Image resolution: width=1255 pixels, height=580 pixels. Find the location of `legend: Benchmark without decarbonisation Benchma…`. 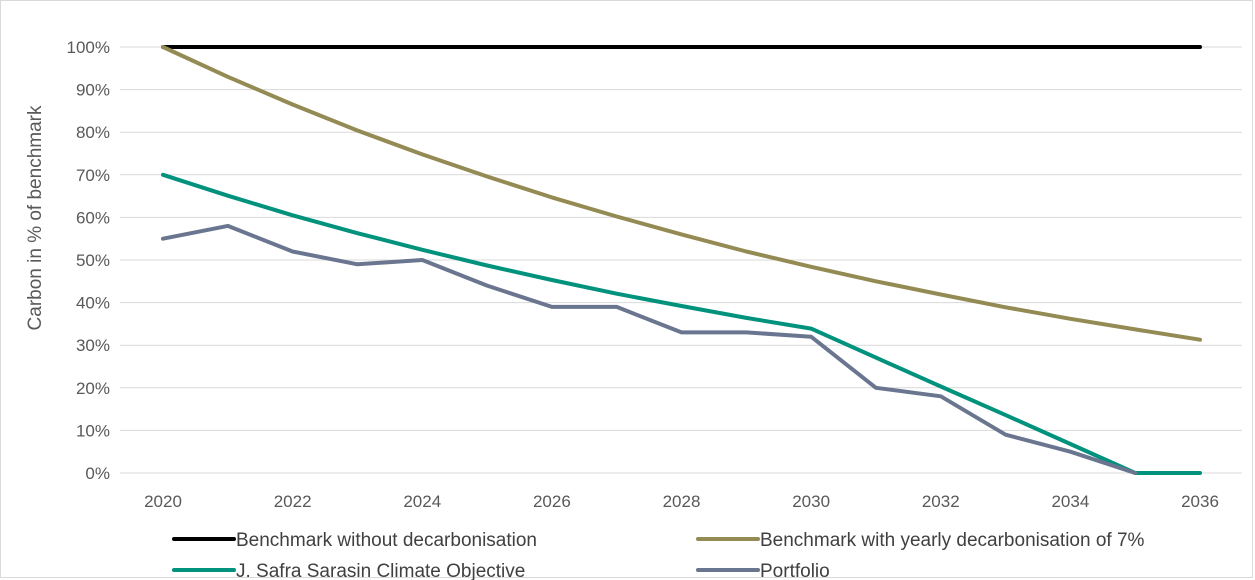

legend: Benchmark without decarbonisation Benchma… is located at coordinates (658, 555).